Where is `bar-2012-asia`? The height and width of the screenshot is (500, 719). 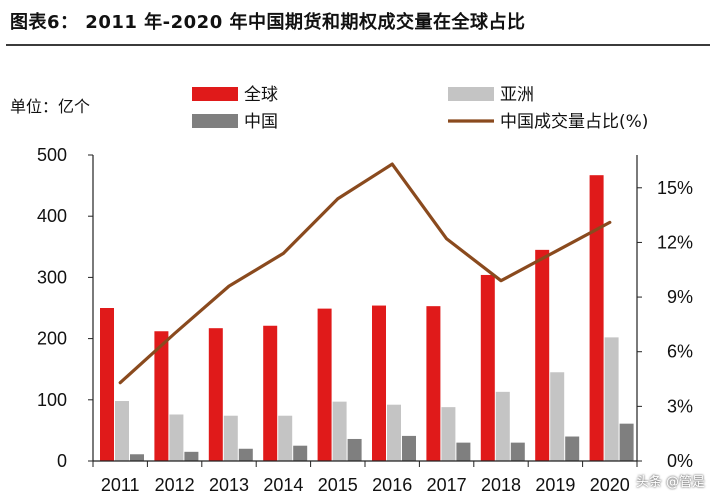 bar-2012-asia is located at coordinates (176, 437).